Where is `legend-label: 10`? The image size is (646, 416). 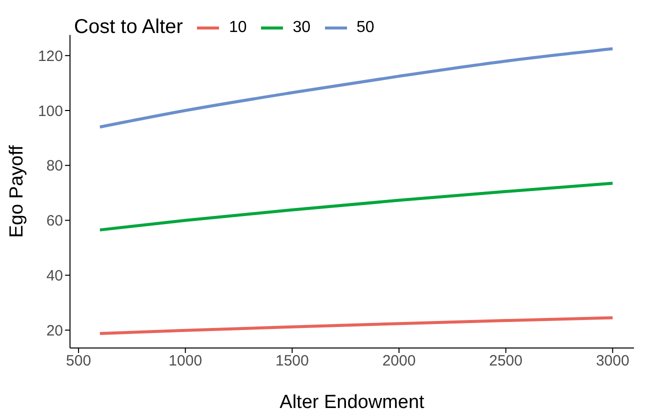
legend-label: 10 is located at coordinates (237, 27).